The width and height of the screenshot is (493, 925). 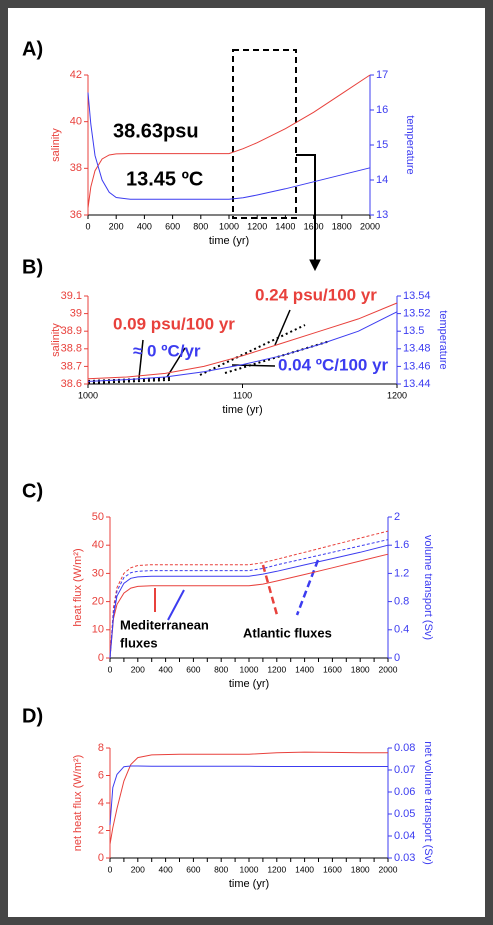 What do you see at coordinates (417, 296) in the screenshot?
I see `y2-tick-label: 13.54` at bounding box center [417, 296].